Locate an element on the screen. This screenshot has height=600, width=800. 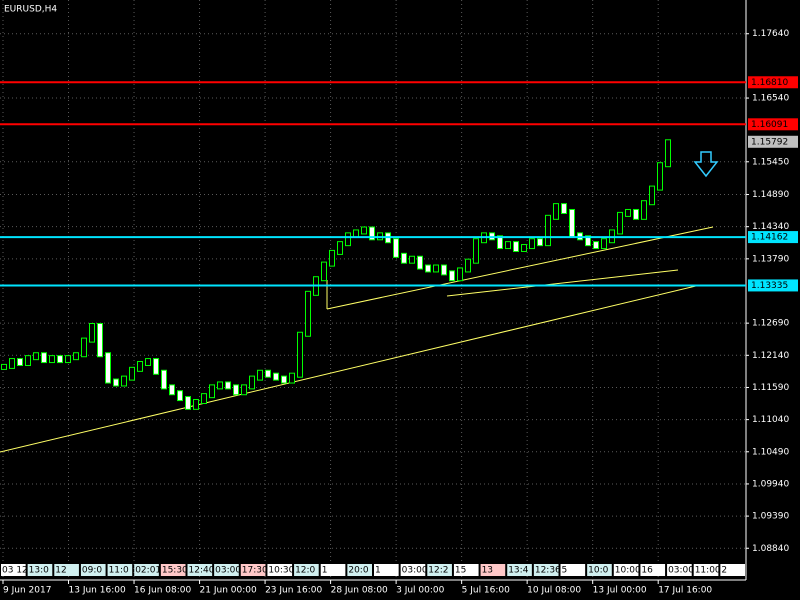
y-tick-label: 1.16540 is located at coordinates (770, 99).